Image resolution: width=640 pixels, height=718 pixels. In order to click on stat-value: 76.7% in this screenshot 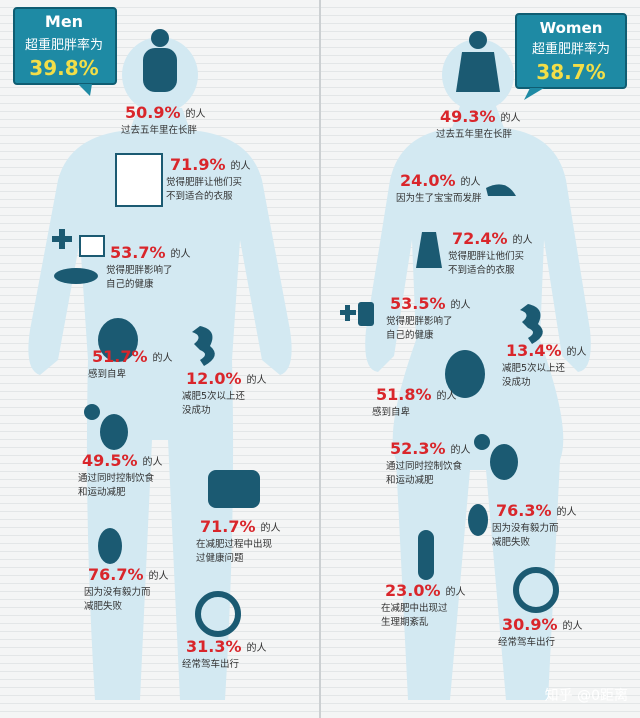, I will do `click(116, 574)`.